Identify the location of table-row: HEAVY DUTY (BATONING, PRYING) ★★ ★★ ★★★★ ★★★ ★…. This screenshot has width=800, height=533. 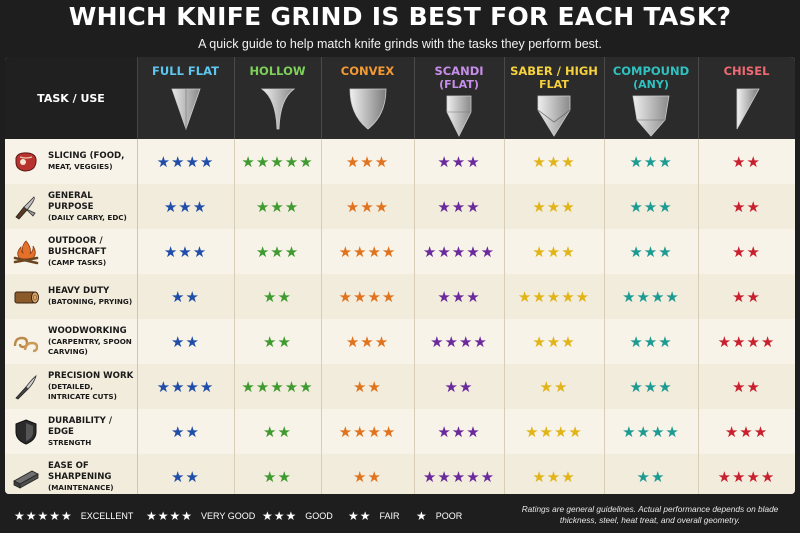
(400, 297).